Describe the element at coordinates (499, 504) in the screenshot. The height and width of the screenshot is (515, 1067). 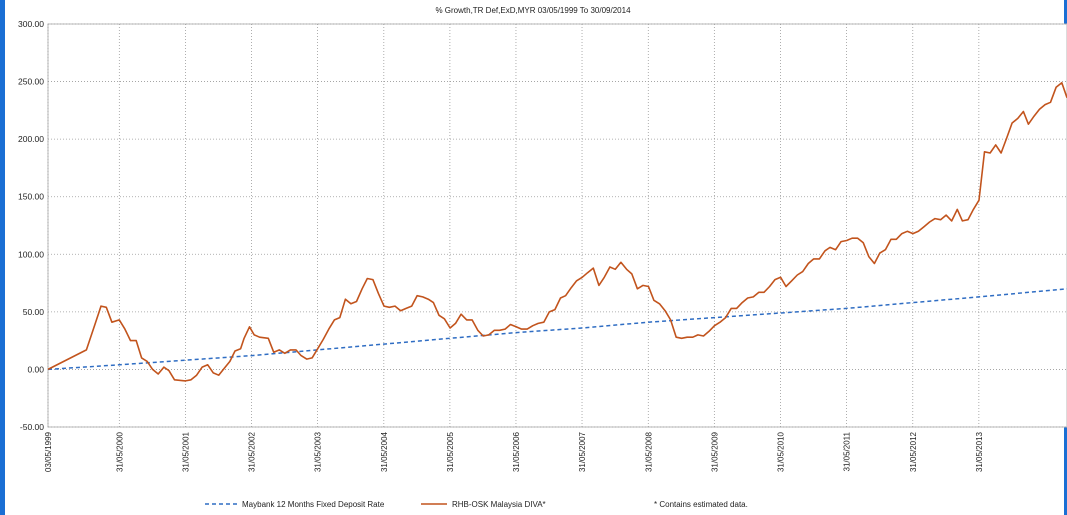
I see `legend-label-fund: RHB-OSK Malaysia DIVA*` at that location.